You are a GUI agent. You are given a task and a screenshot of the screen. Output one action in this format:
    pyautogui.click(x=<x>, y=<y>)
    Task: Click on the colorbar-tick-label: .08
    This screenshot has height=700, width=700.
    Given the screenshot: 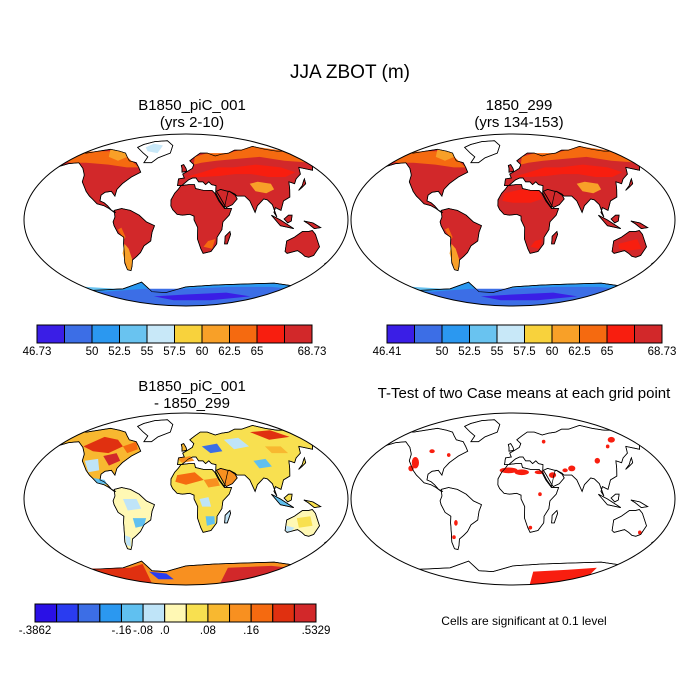 What is the action you would take?
    pyautogui.click(x=207, y=631)
    